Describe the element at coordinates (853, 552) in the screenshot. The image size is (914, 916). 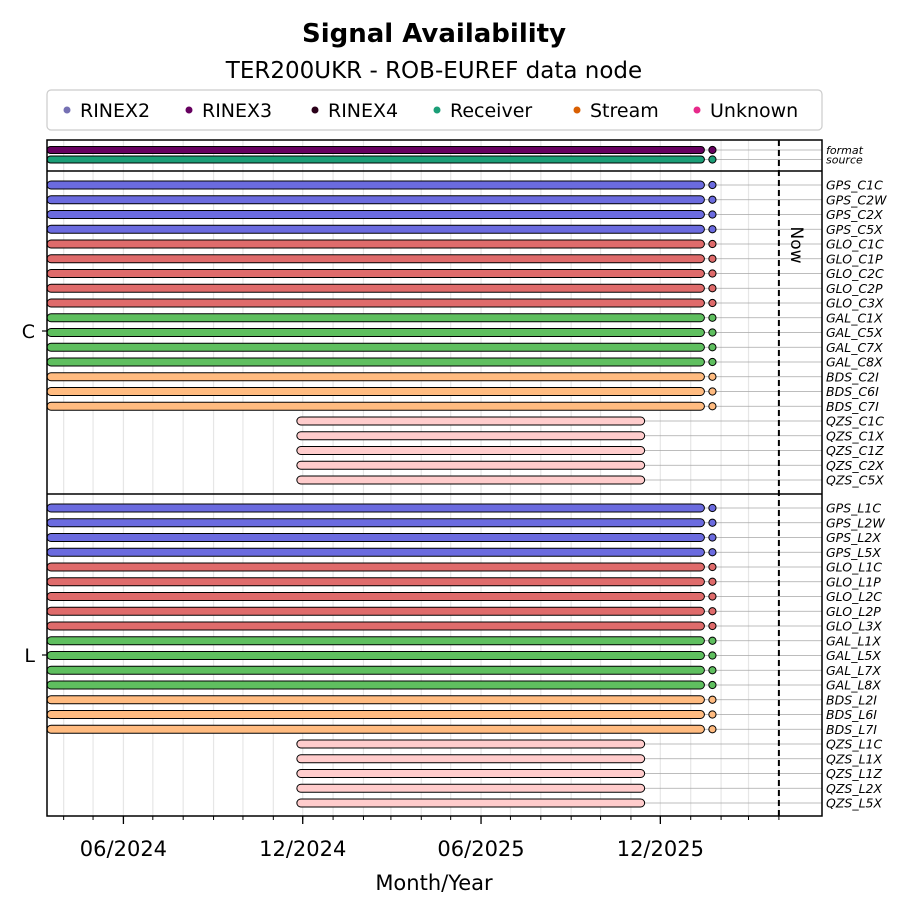
I see `row-label-gps-l5x: GPS_L5X` at that location.